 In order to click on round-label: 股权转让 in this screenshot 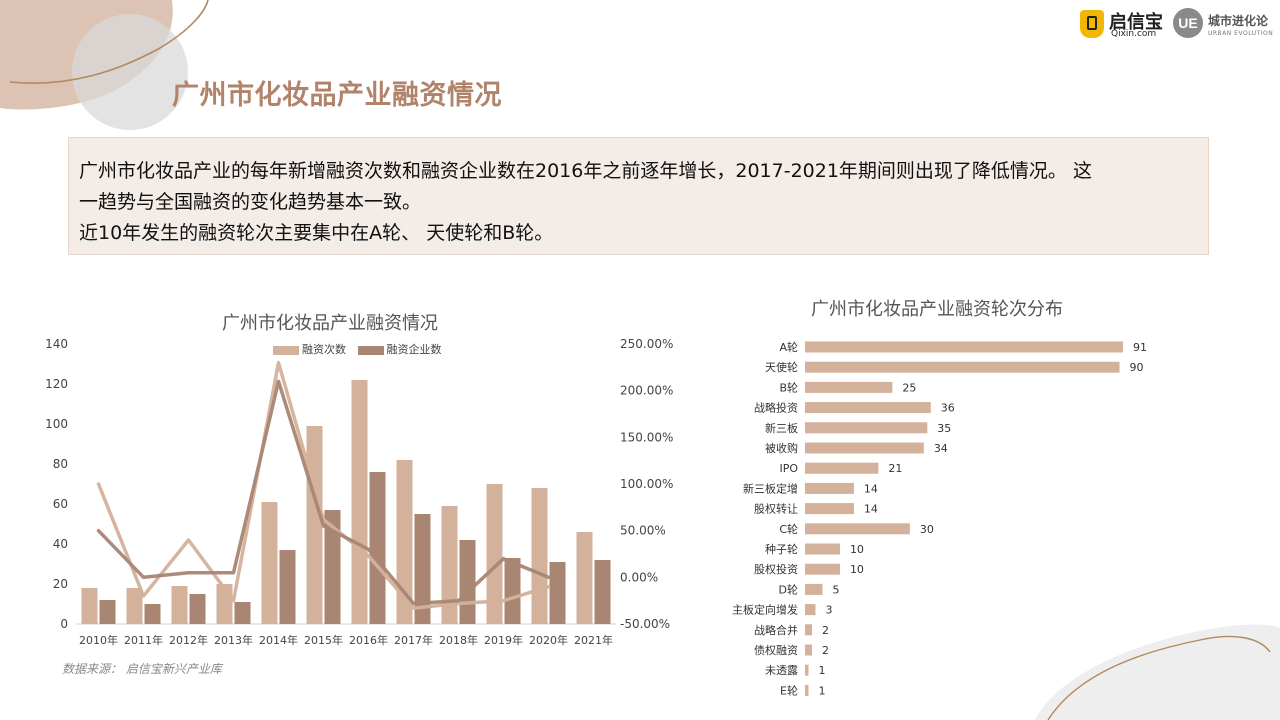, I will do `click(776, 509)`.